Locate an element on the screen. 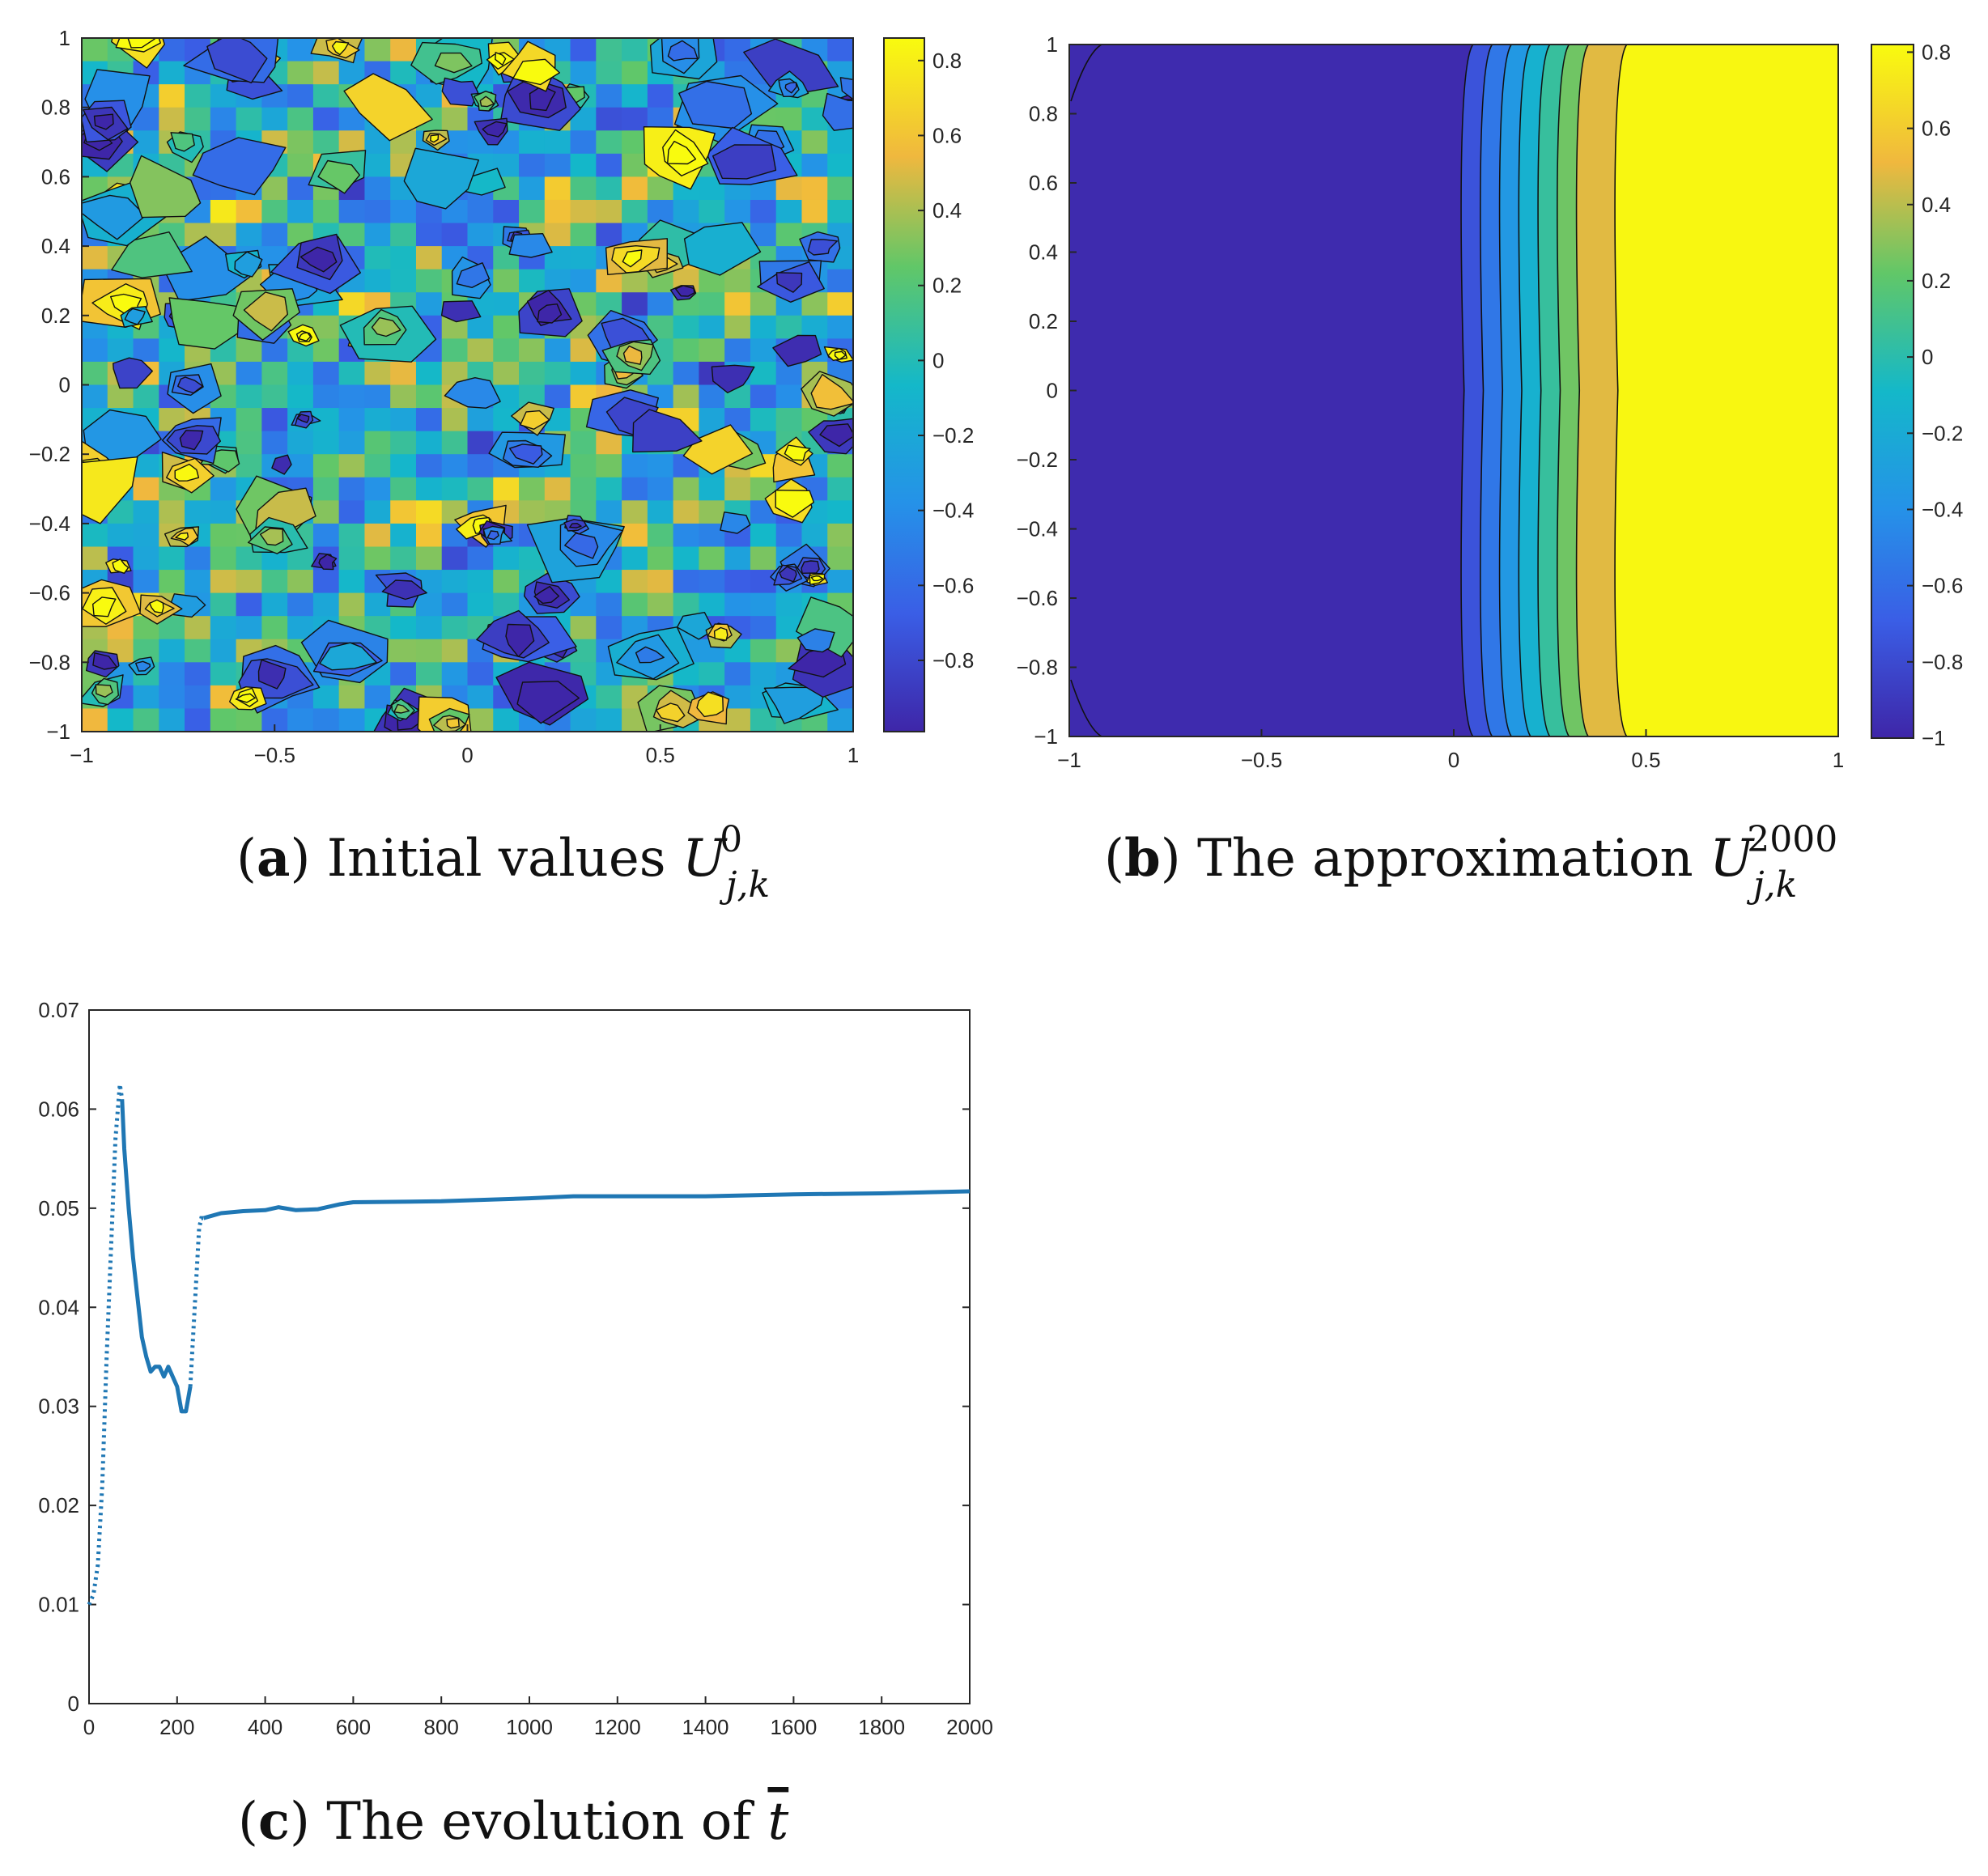 The height and width of the screenshot is (1876, 1988). panel-a-colorbar-tick-label: 0.4 is located at coordinates (947, 210).